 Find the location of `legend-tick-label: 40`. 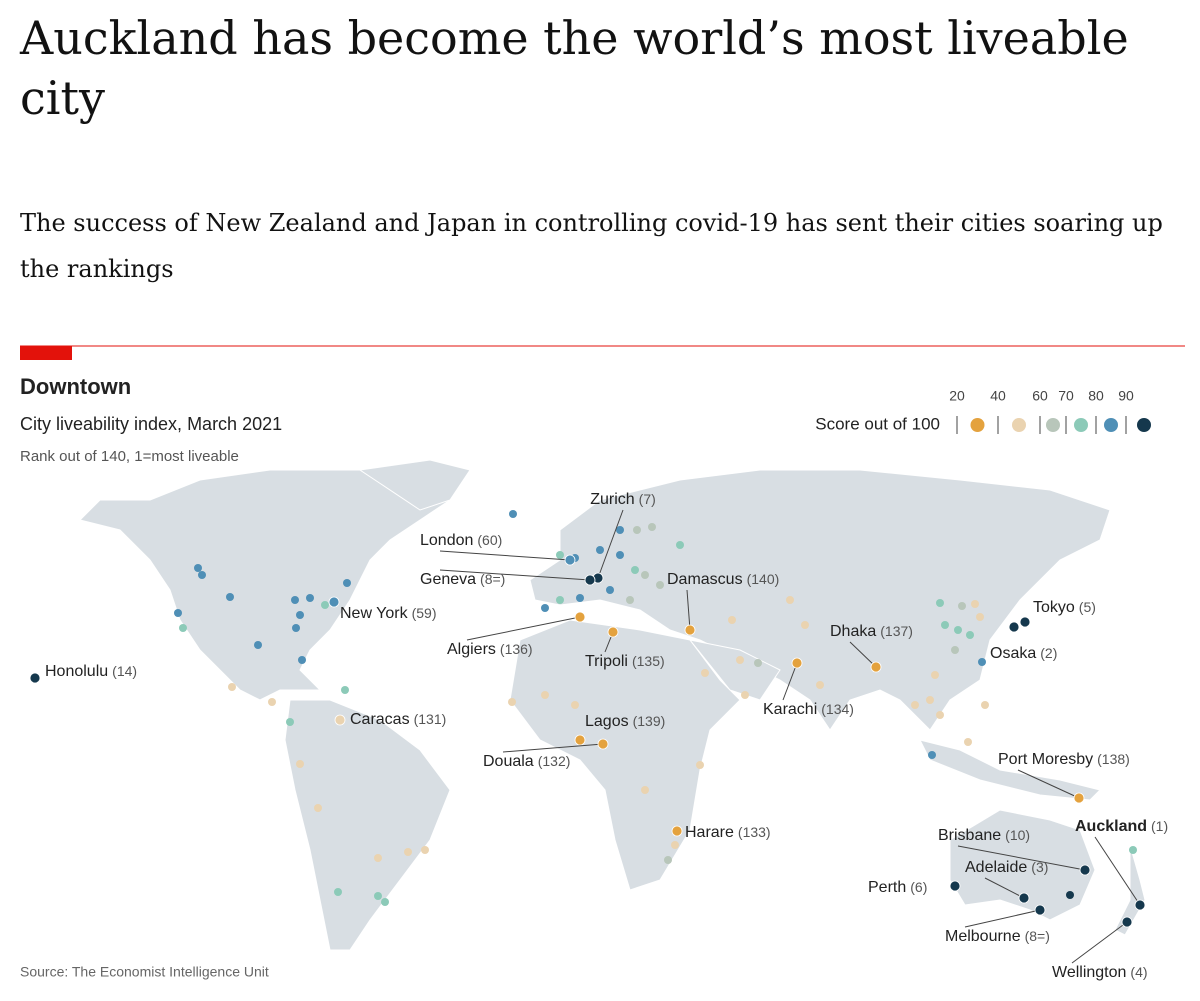

legend-tick-label: 40 is located at coordinates (998, 396).